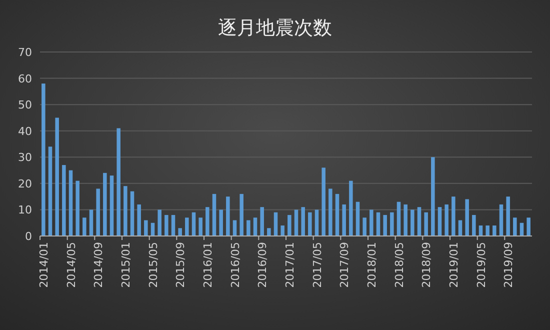  I want to click on y-tick-label: 50, so click(25, 105).